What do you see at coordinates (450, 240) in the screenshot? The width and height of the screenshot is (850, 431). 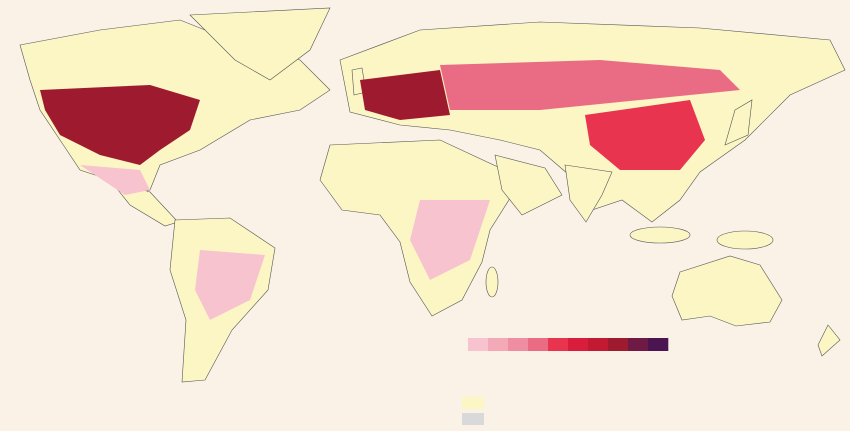 I see `region-africa` at bounding box center [450, 240].